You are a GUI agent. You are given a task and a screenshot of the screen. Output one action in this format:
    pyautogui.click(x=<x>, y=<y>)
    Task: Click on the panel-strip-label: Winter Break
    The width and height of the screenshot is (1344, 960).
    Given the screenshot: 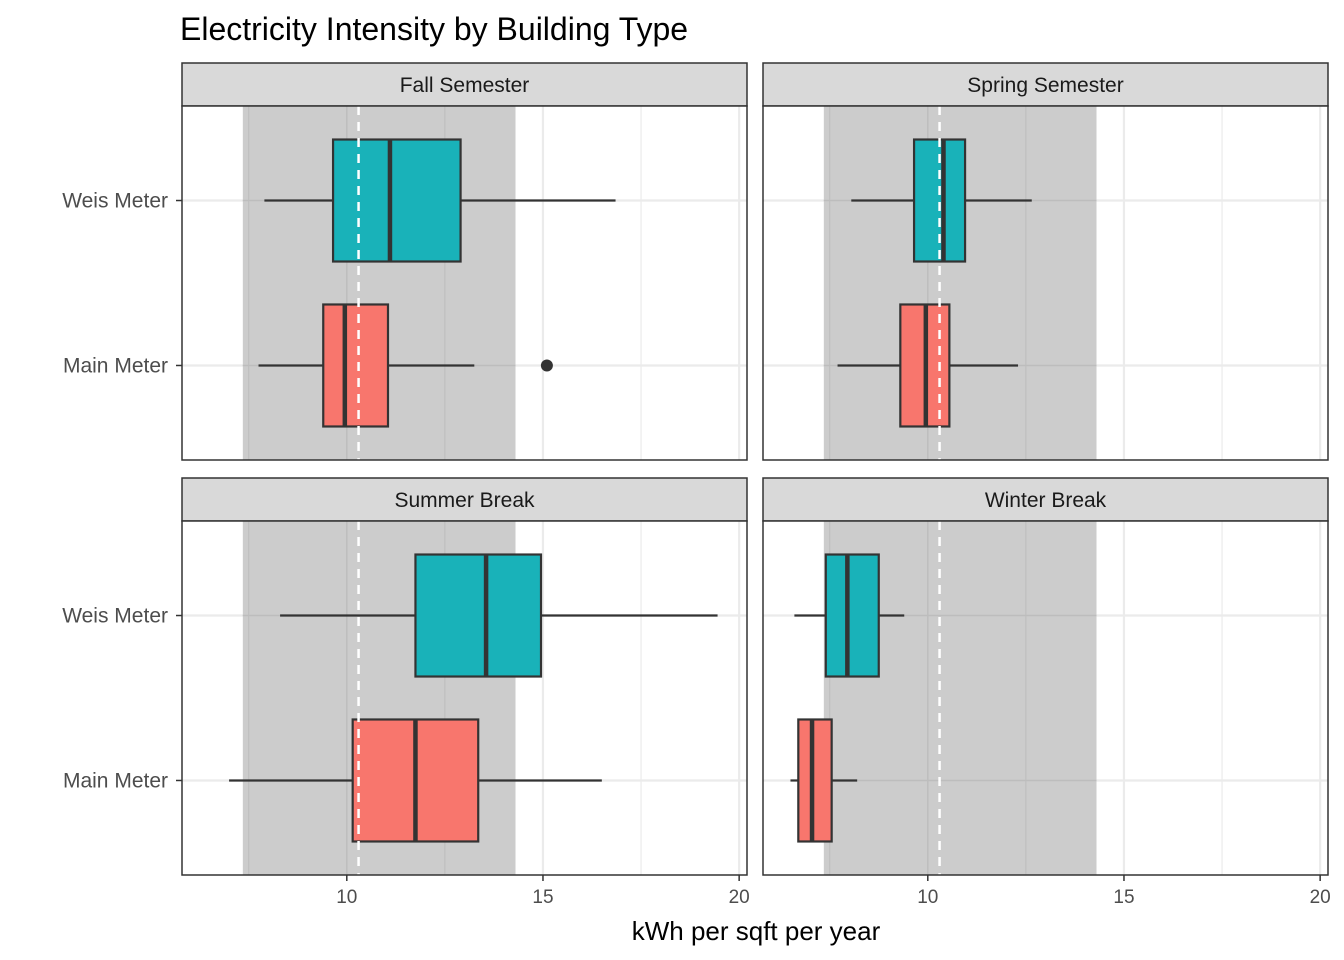 What is the action you would take?
    pyautogui.click(x=1046, y=500)
    